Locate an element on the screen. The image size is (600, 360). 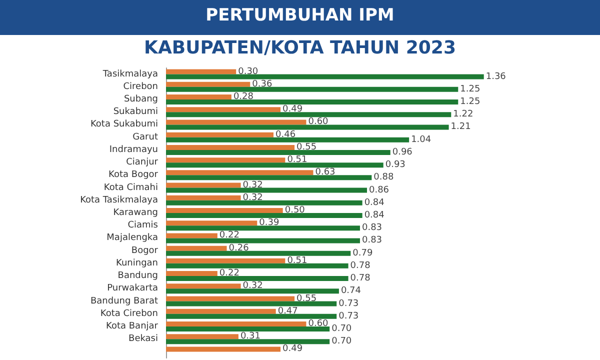
data-label: 0.93 is located at coordinates (395, 165).